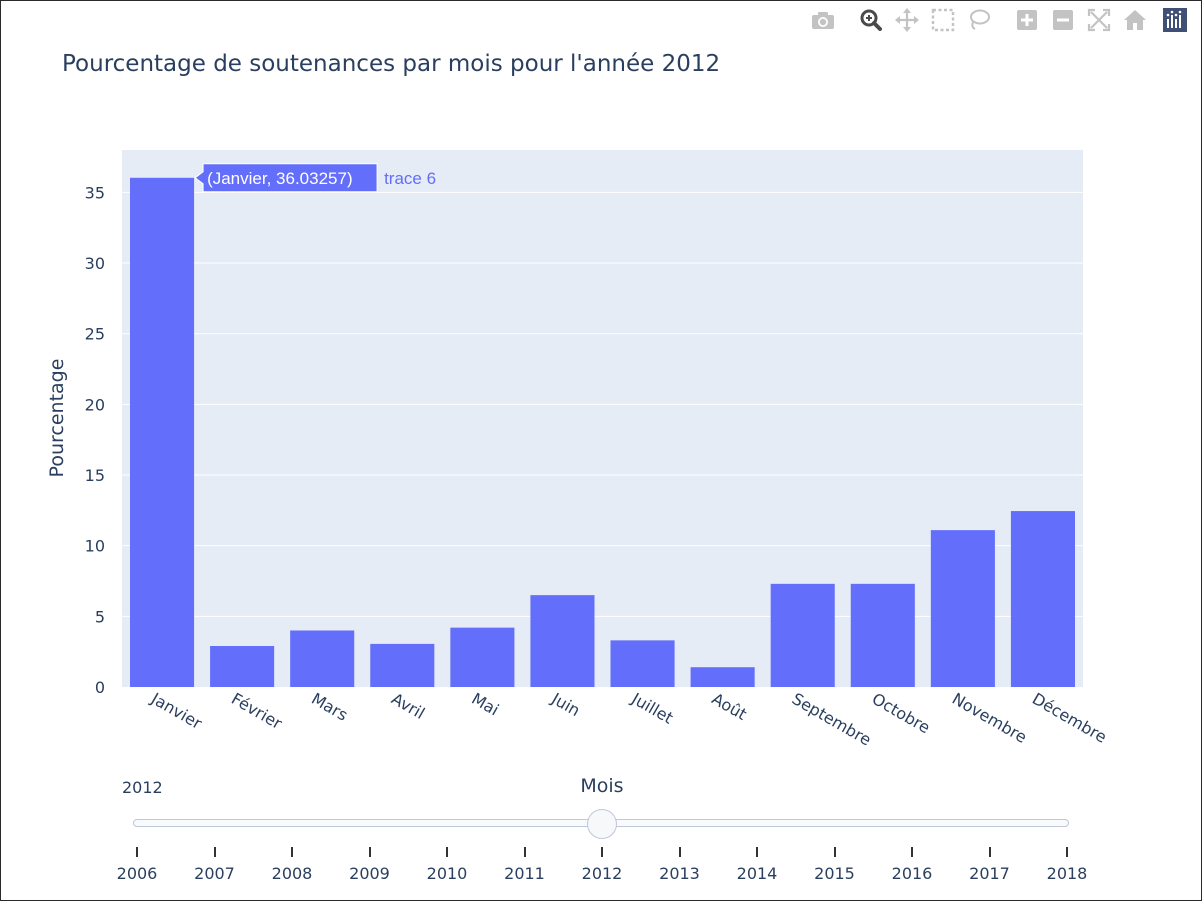 The height and width of the screenshot is (901, 1202). What do you see at coordinates (292, 873) in the screenshot?
I see `slider-step-2008: 2008` at bounding box center [292, 873].